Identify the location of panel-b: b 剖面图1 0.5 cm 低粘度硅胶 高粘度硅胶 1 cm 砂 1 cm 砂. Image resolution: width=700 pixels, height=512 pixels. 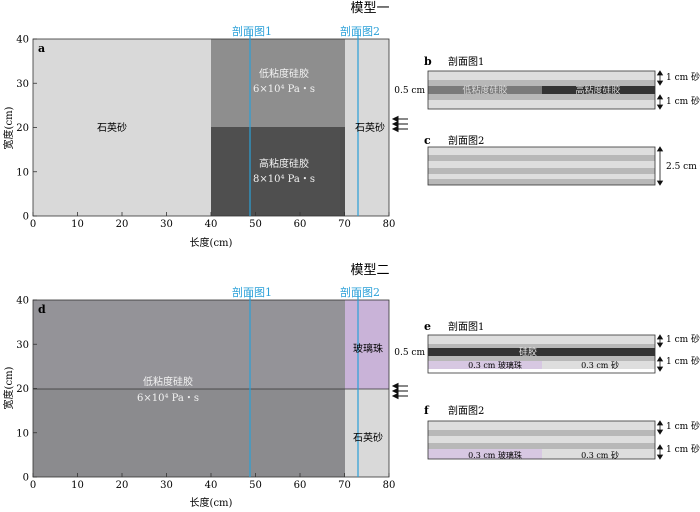
(547, 82).